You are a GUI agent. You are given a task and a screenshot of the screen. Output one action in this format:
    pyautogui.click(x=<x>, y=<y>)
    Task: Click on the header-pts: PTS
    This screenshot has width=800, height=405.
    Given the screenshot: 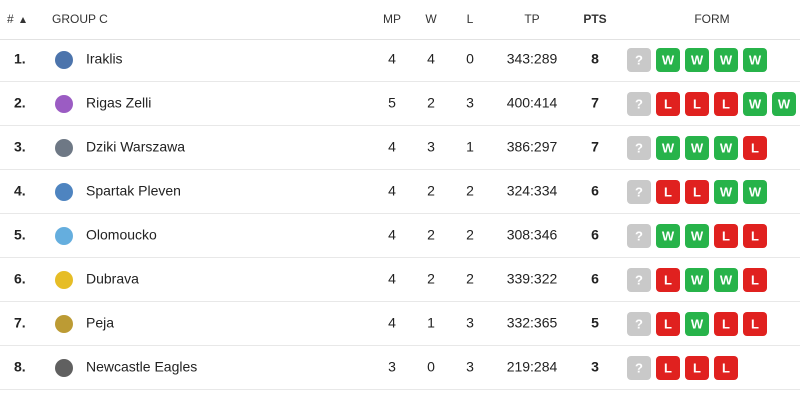 What is the action you would take?
    pyautogui.click(x=594, y=19)
    